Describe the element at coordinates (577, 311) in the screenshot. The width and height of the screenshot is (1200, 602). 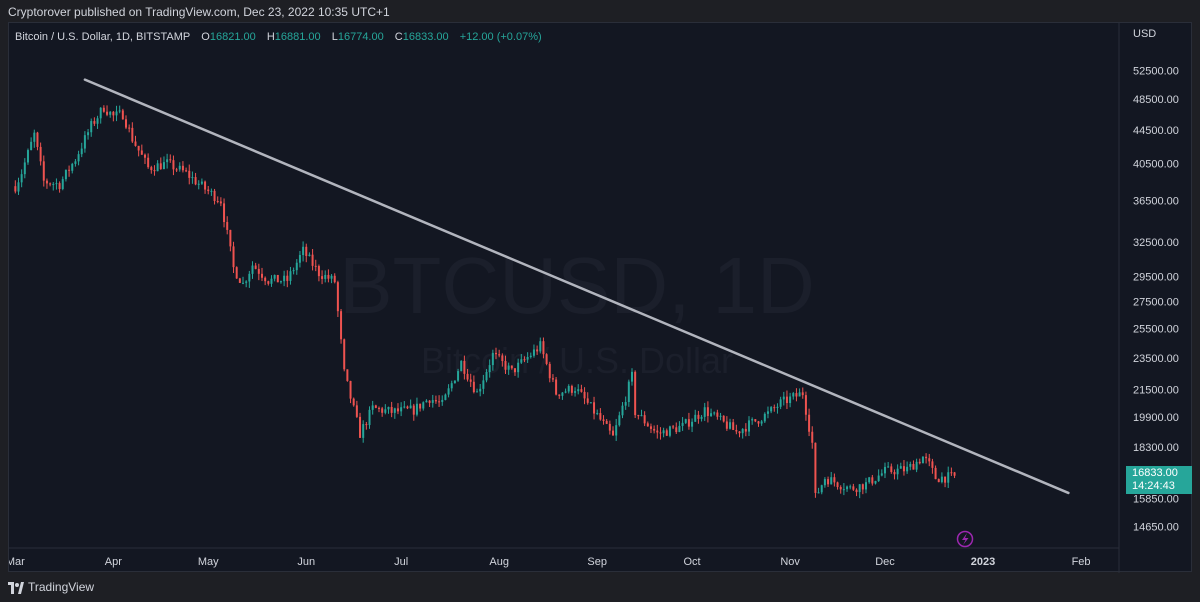
I see `watermark: BTCUSD, 1D Bitcoin / U.S. Dollar` at that location.